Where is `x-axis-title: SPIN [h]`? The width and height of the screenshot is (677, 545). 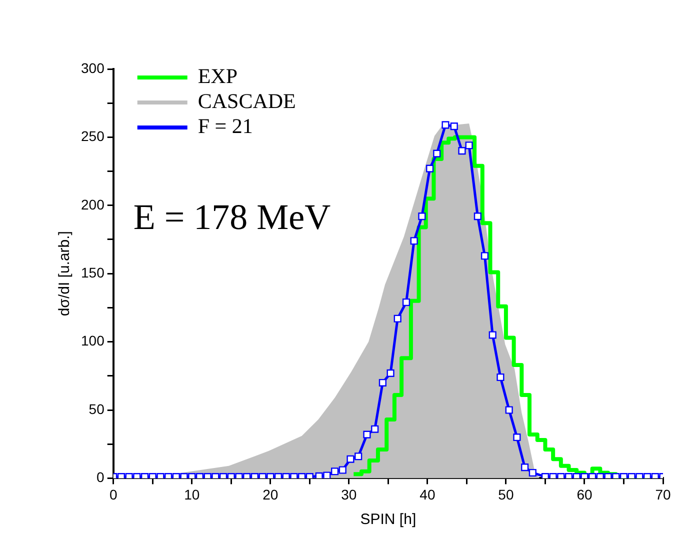
x-axis-title: SPIN [h] is located at coordinates (388, 519).